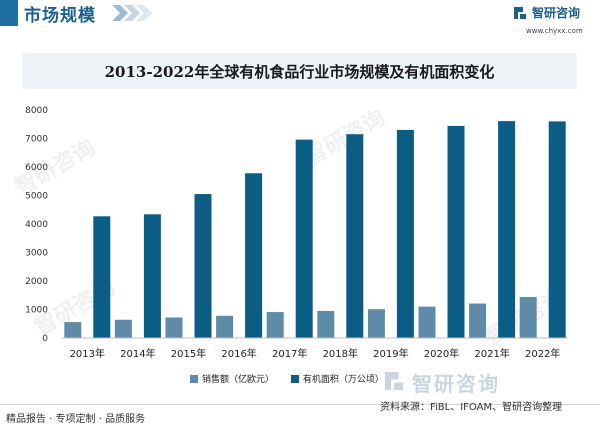 This screenshot has width=600, height=429. Describe the element at coordinates (36, 197) in the screenshot. I see `y-tick-label: 5000` at that location.